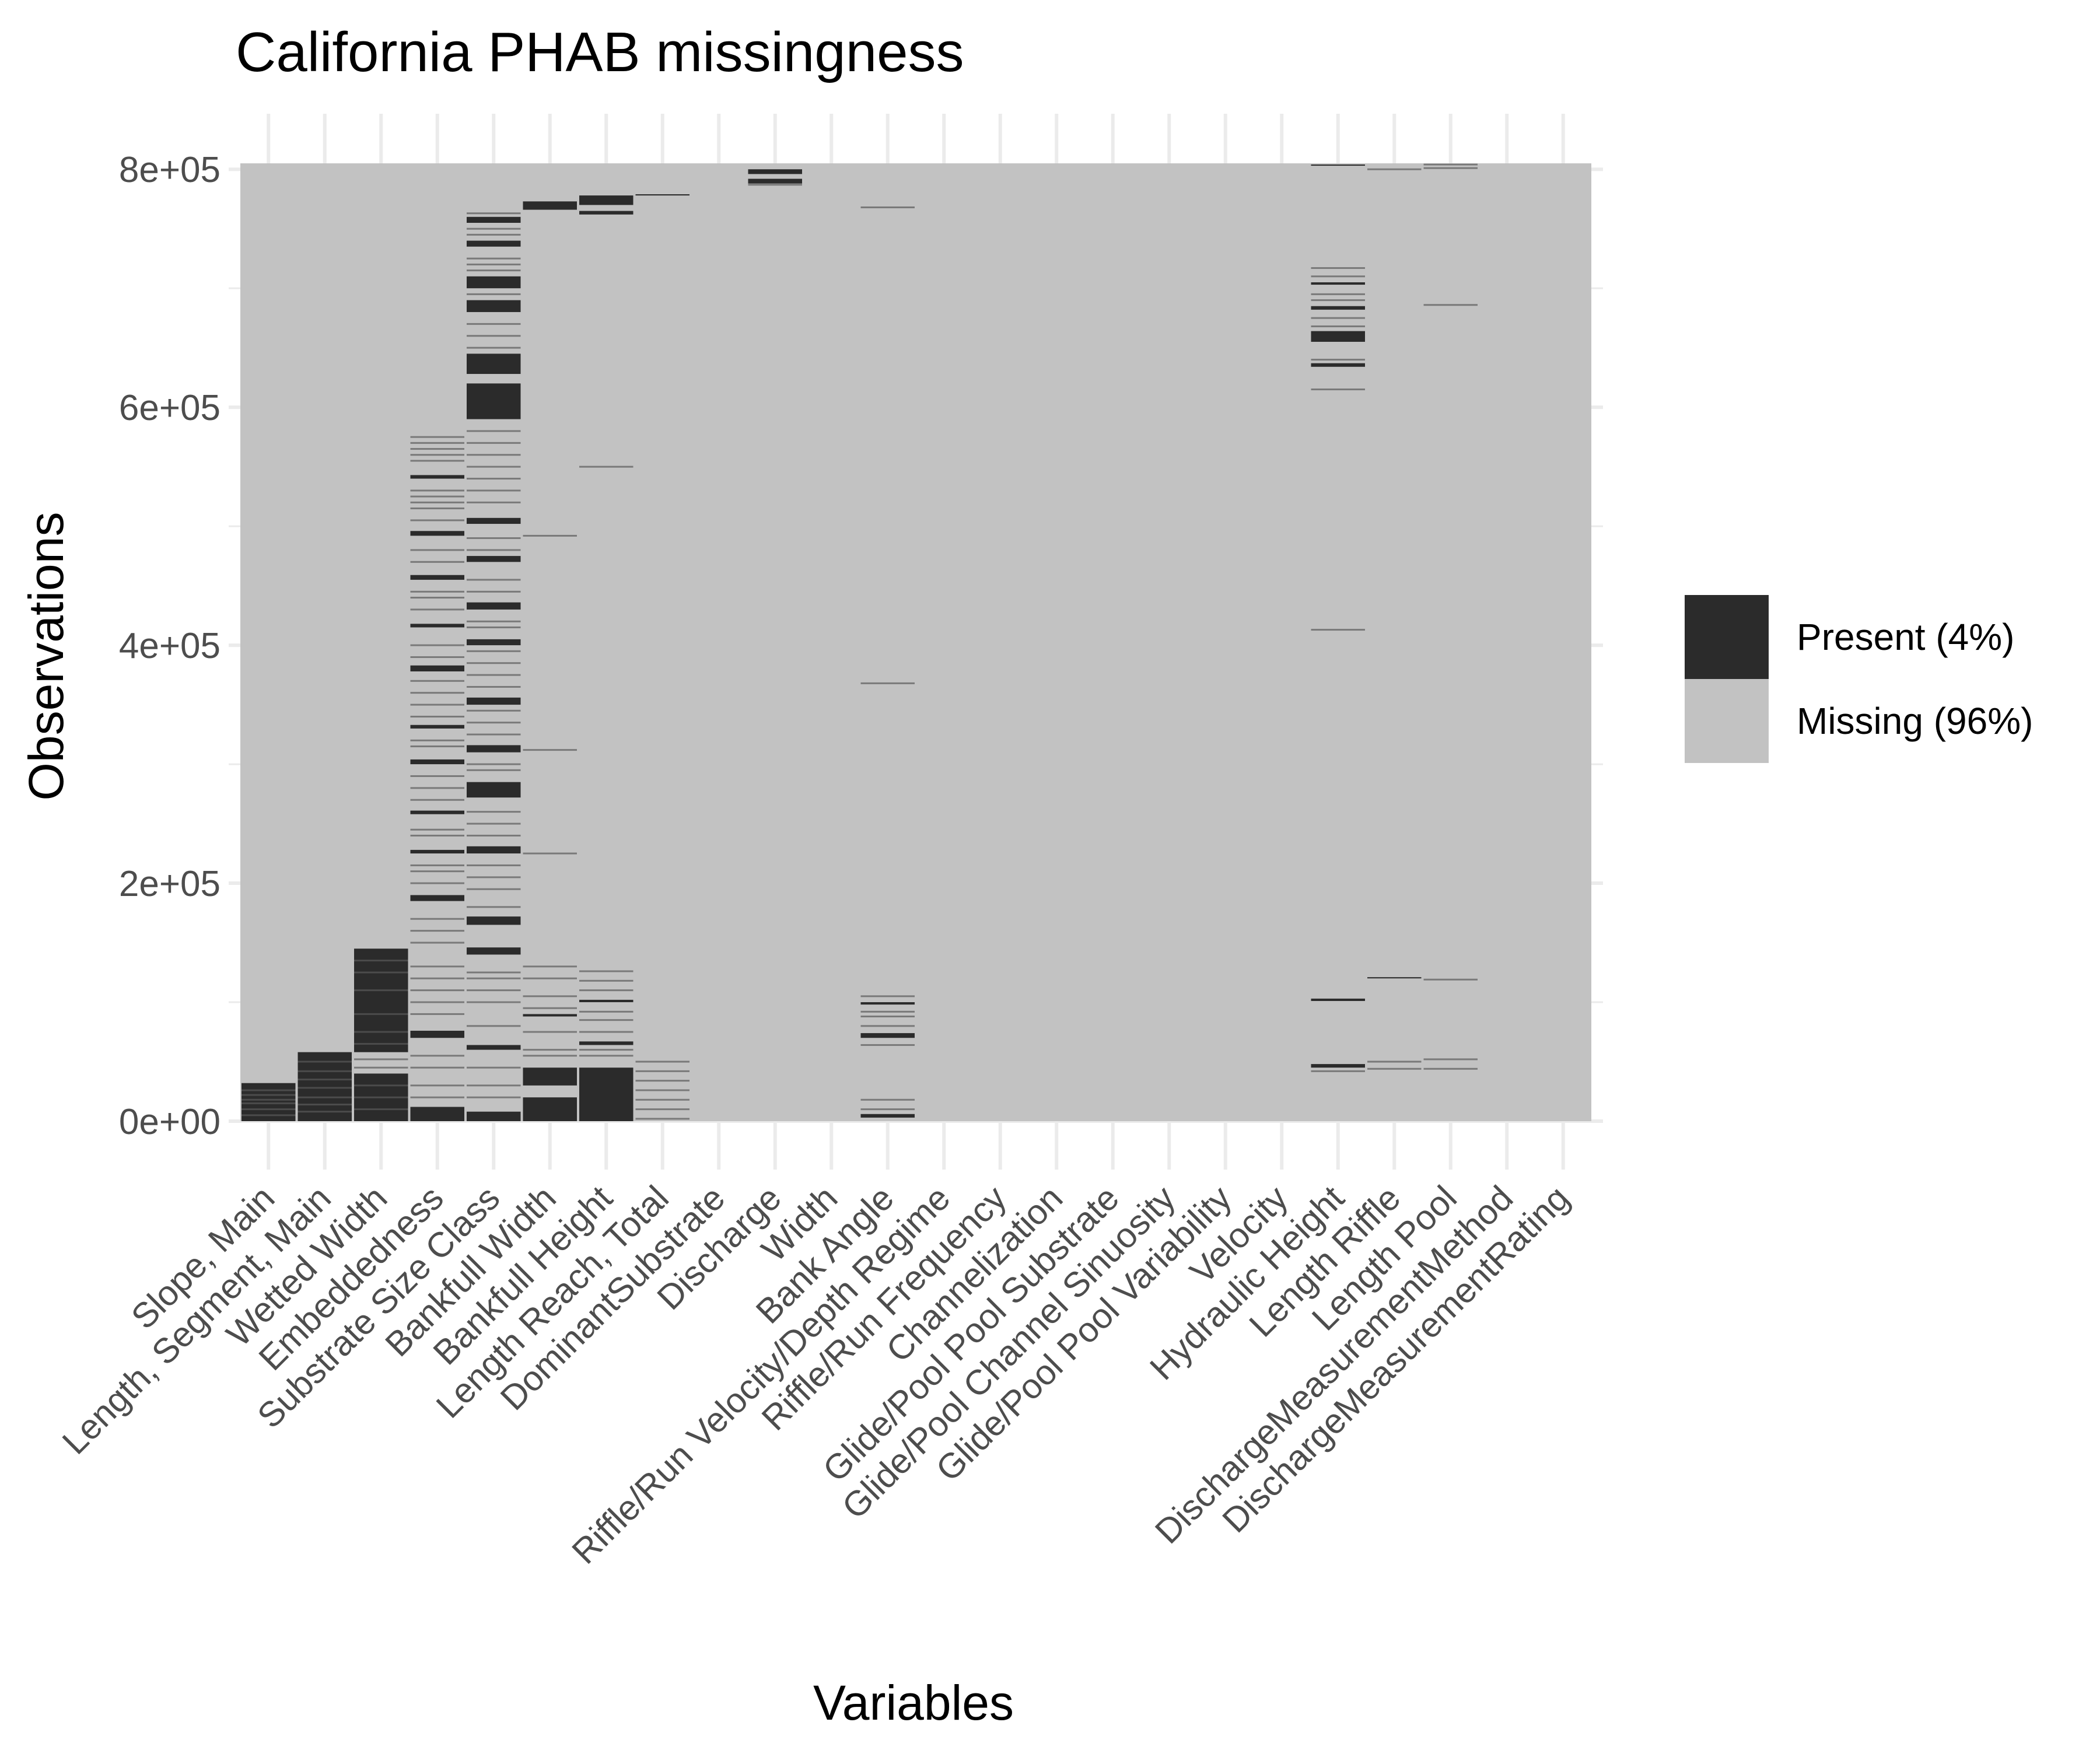  What do you see at coordinates (914, 1702) in the screenshot?
I see `x-axis-title: Variables` at bounding box center [914, 1702].